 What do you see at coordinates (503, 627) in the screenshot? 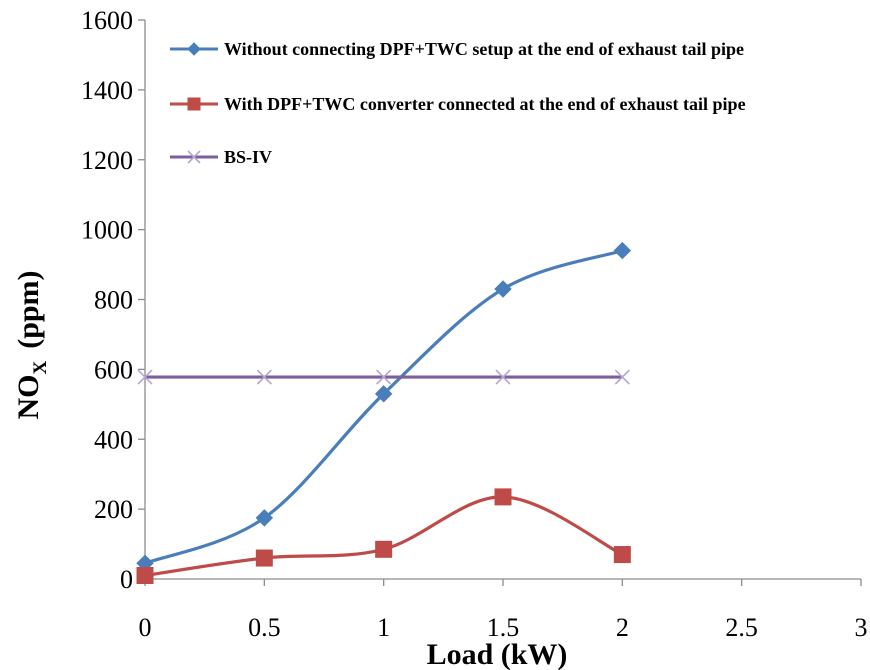
I see `x-tick-label: 1.5` at bounding box center [503, 627].